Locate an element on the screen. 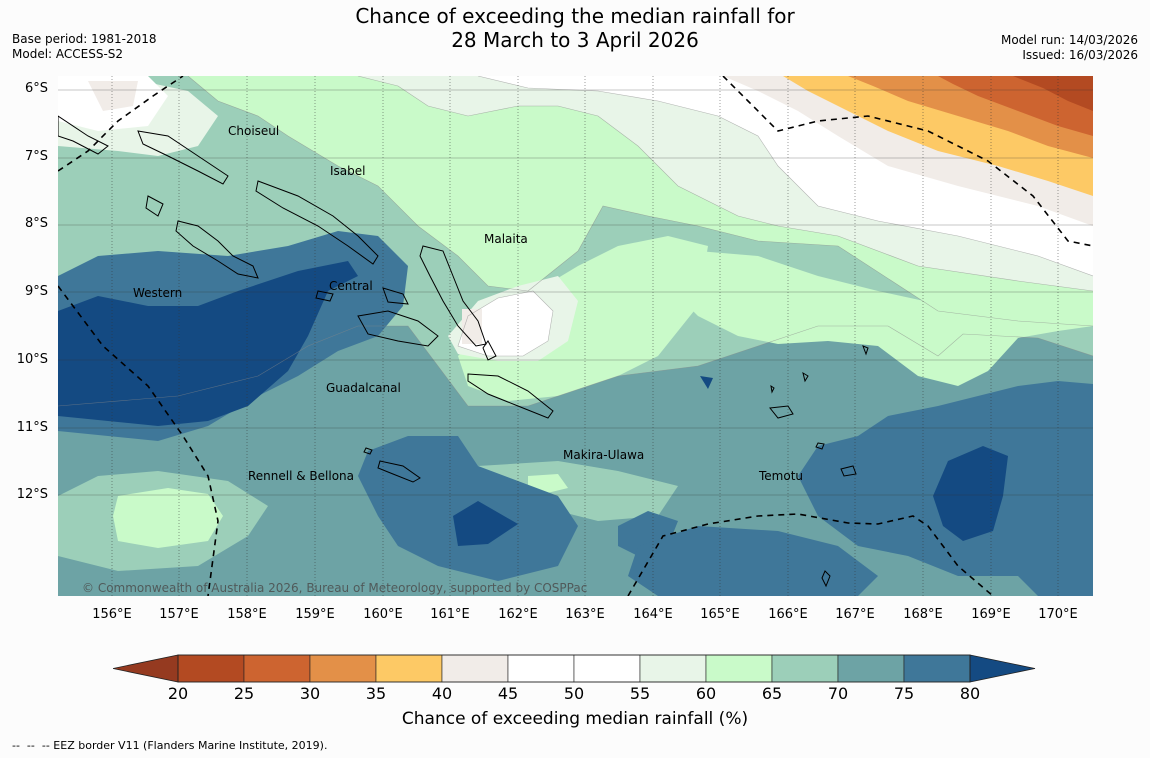 This screenshot has height=758, width=1150. colorbar-tick-label: 30 is located at coordinates (310, 693).